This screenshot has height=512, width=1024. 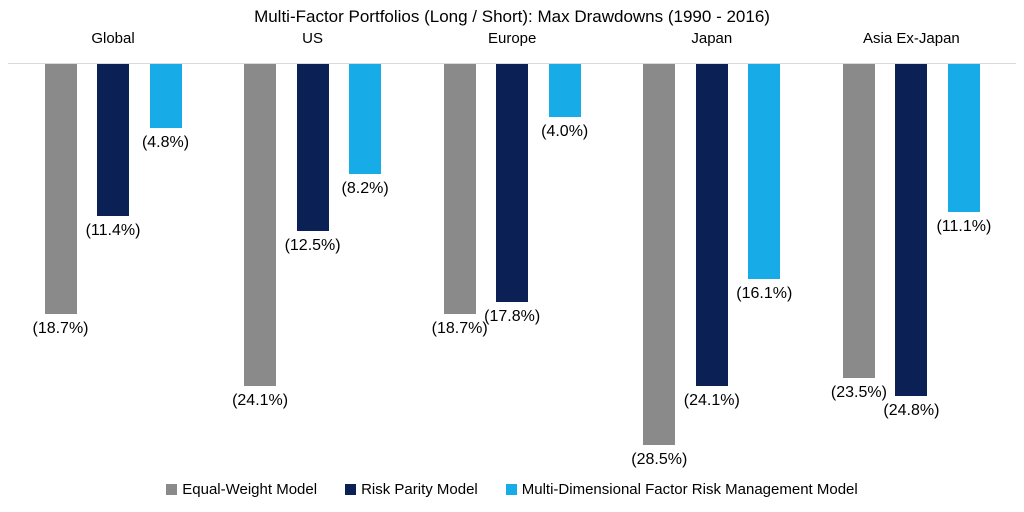 I want to click on legend-item-equal-weight-model: Equal-Weight Model, so click(x=241, y=489).